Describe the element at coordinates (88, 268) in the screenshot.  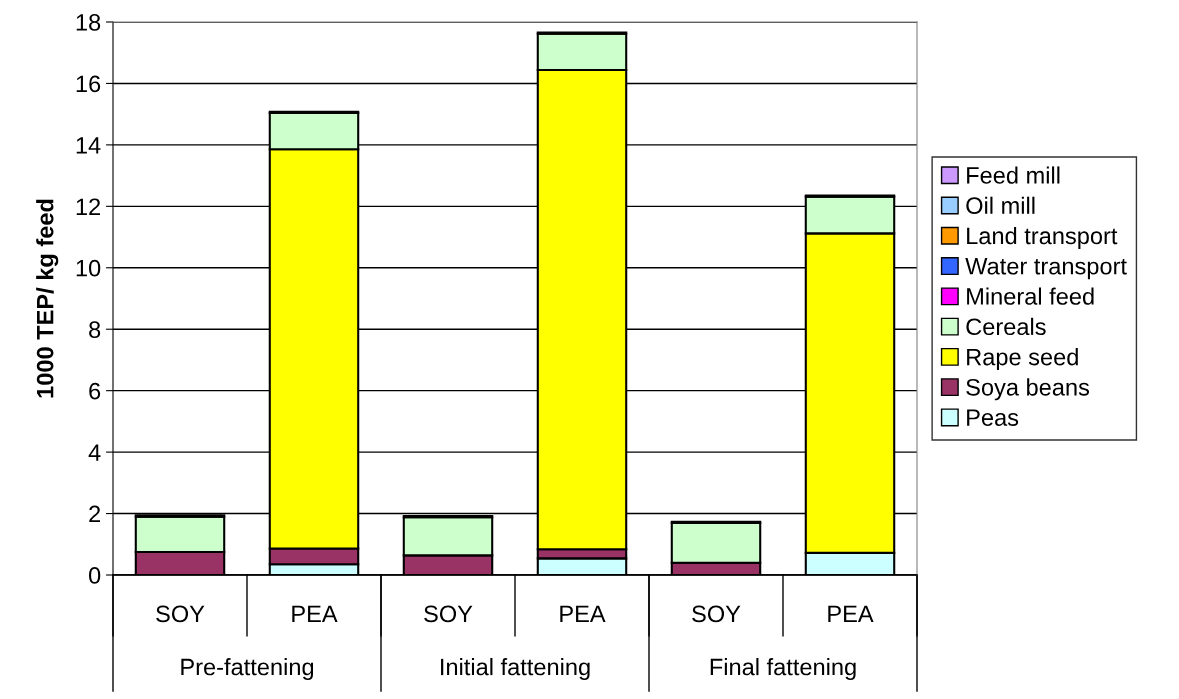
I see `y-tick-label: 10` at that location.